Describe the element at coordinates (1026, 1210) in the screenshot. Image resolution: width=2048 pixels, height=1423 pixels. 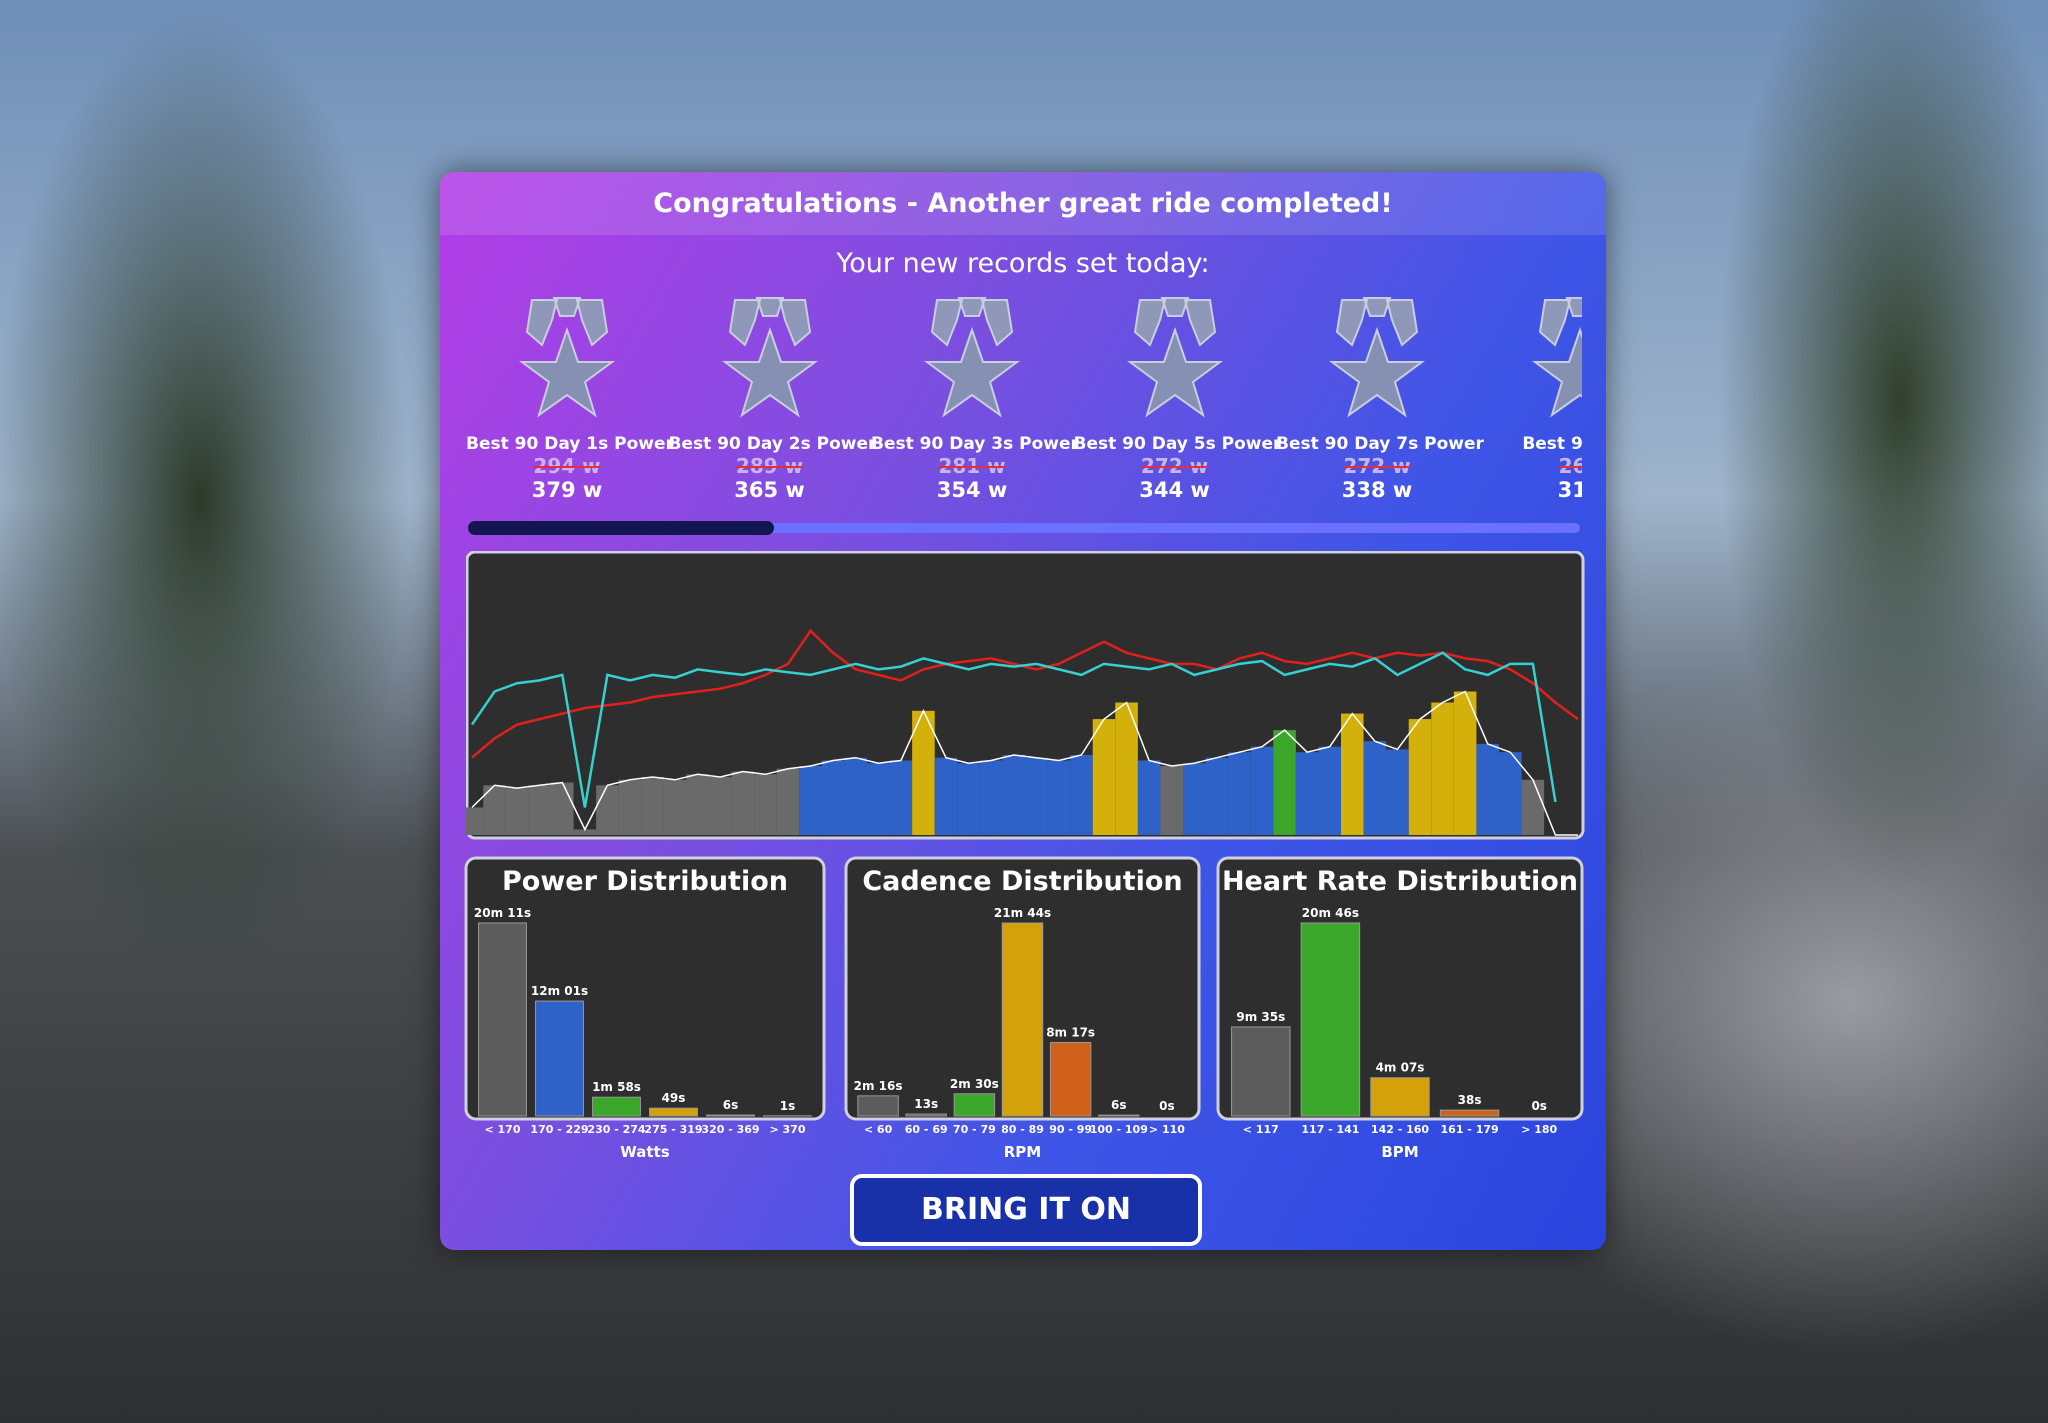
I see `continue-button: BRING IT ON` at that location.